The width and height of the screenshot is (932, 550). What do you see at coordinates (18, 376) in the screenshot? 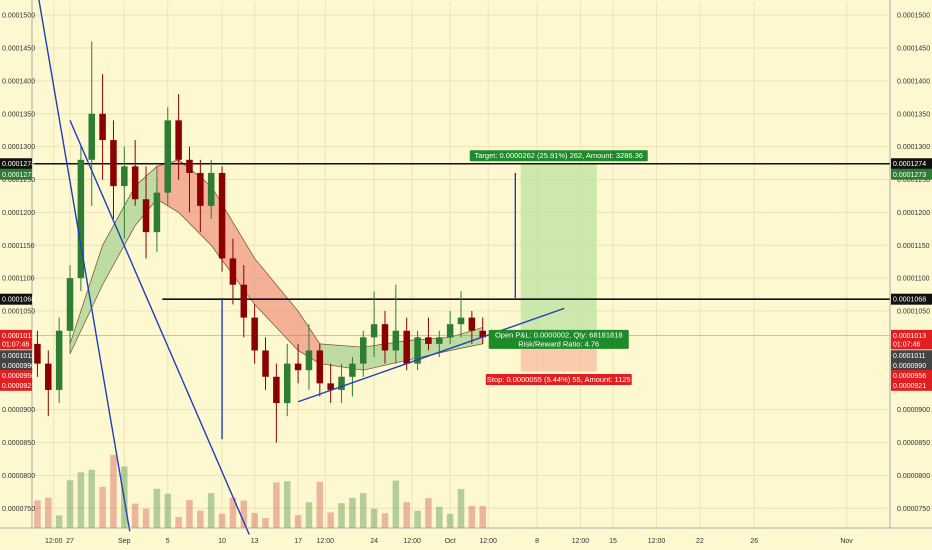
I see `left-price-tag: 0.0000956` at bounding box center [18, 376].